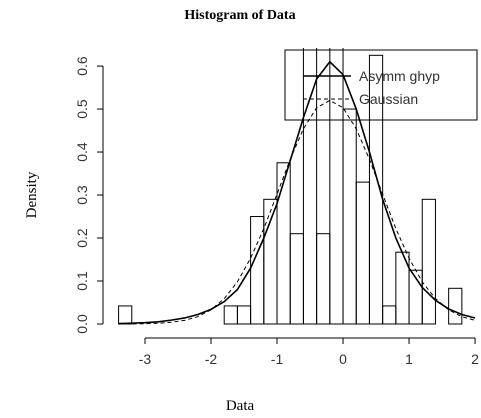 Image resolution: width=481 pixels, height=418 pixels. Describe the element at coordinates (82, 195) in the screenshot. I see `y-tick-label: 0.3` at that location.